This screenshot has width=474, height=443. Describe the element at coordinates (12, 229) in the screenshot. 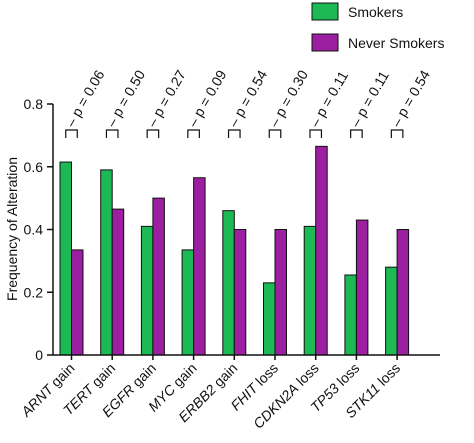

I see `y-axis-label: Frequency of Alteration` at that location.